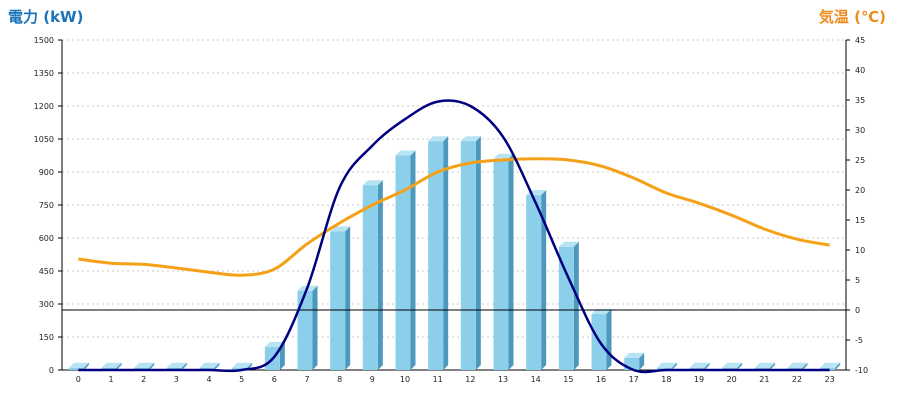  What do you see at coordinates (860, 40) in the screenshot?
I see `right-tick-label: 45` at bounding box center [860, 40].